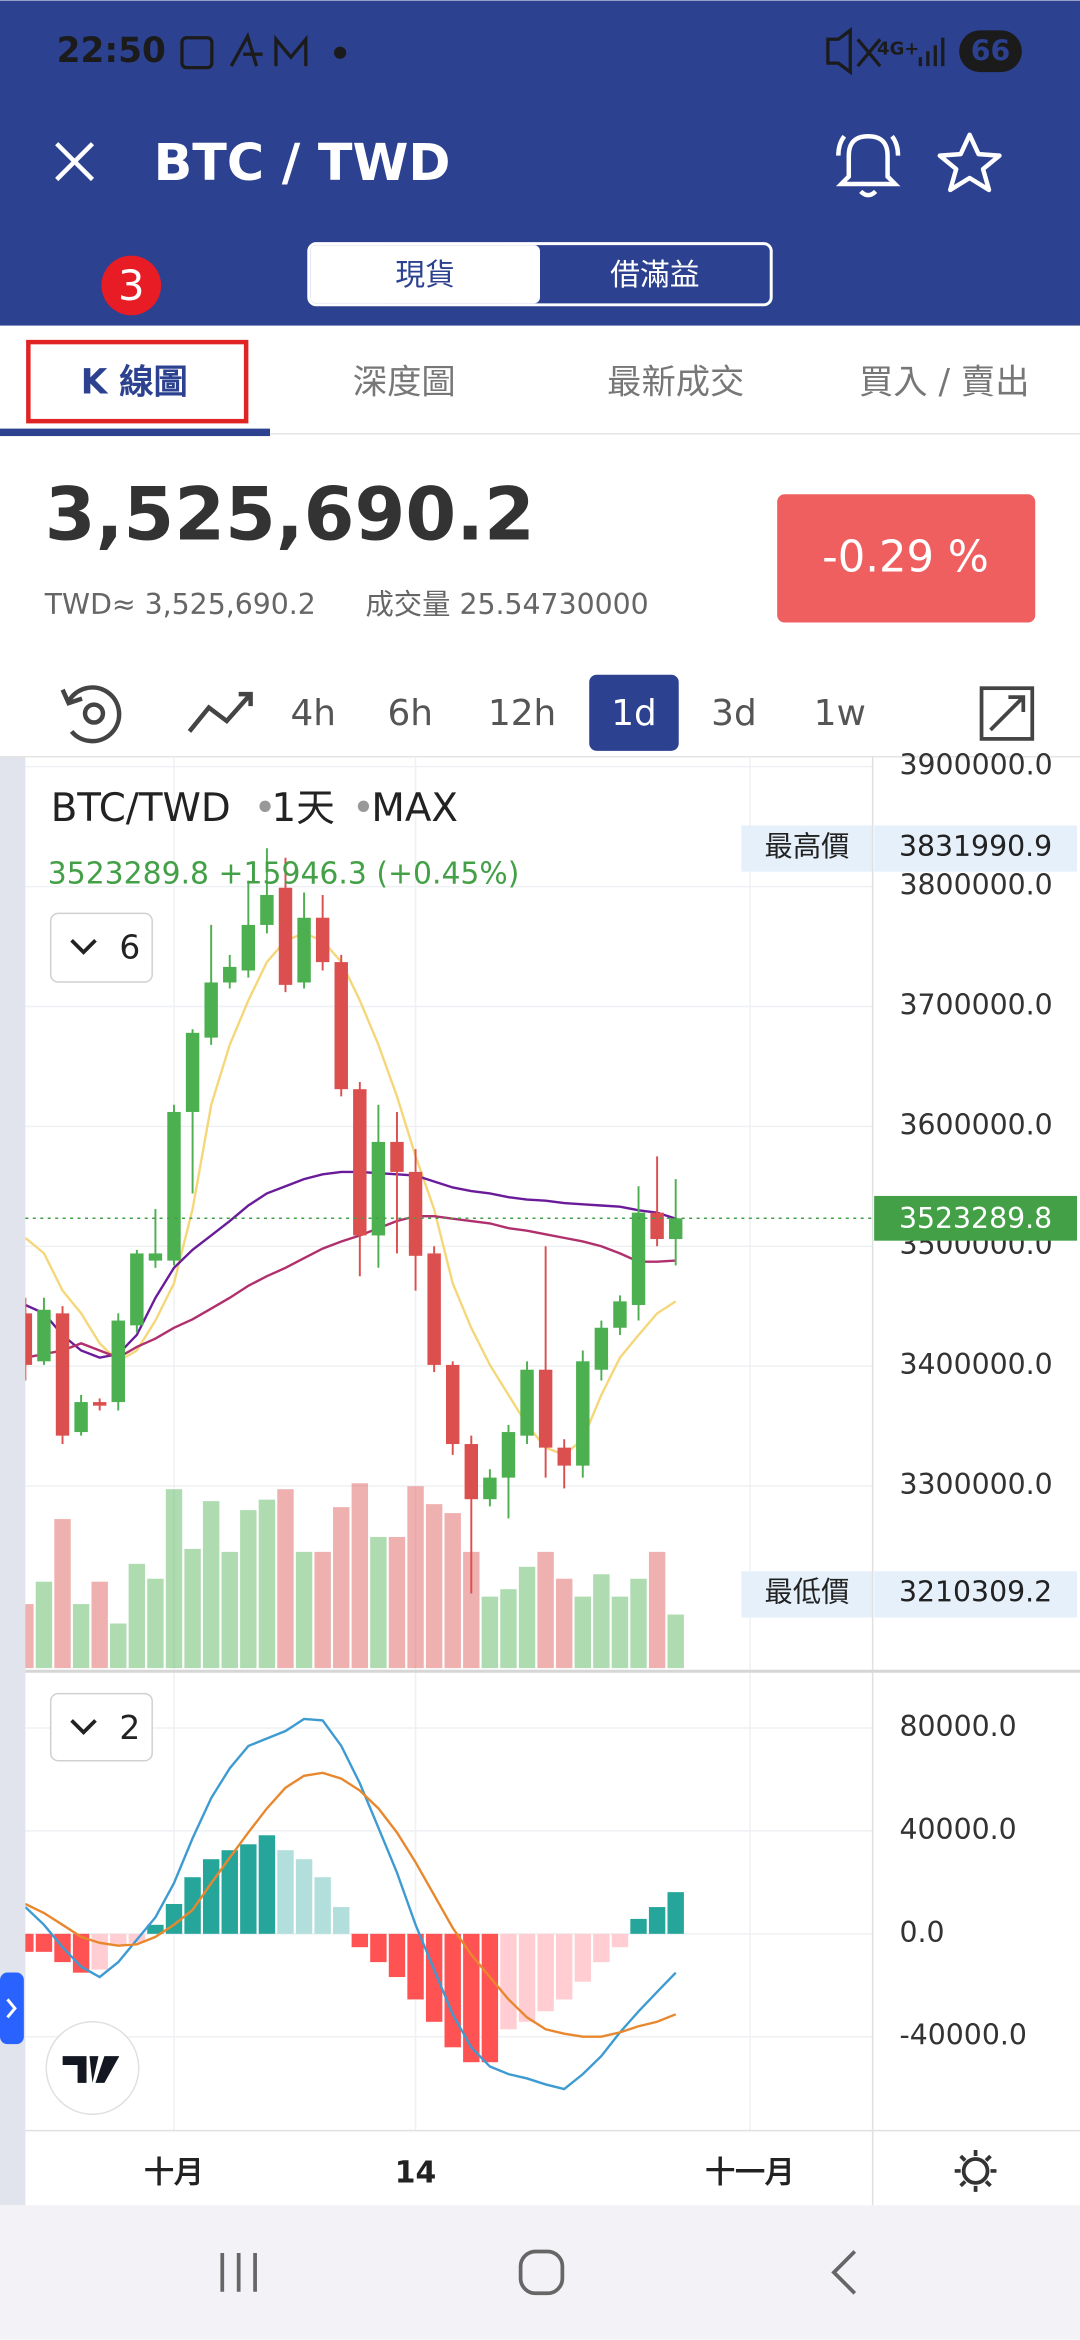  I want to click on tab-kline: K 線圖, so click(134, 382).